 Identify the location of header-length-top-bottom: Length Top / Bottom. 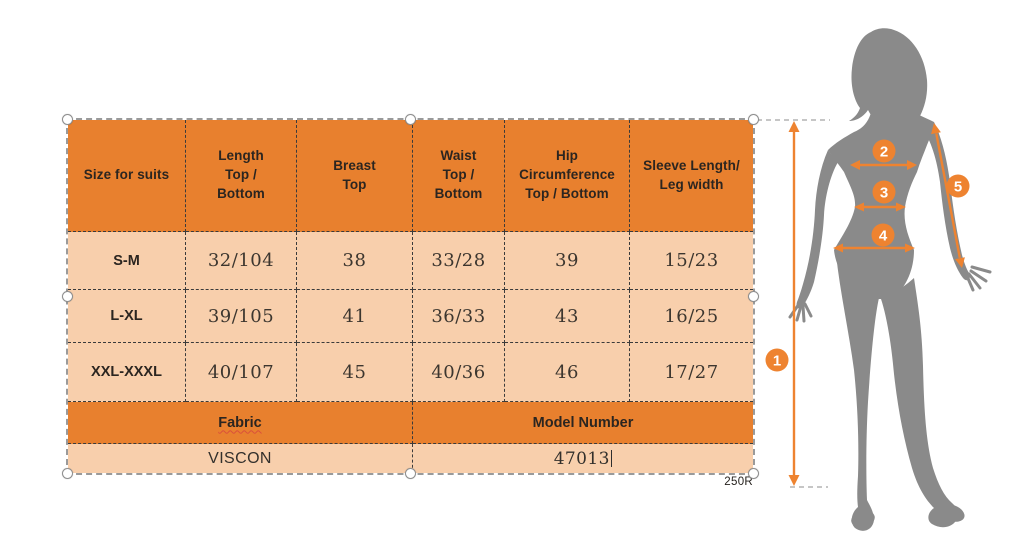
(241, 176).